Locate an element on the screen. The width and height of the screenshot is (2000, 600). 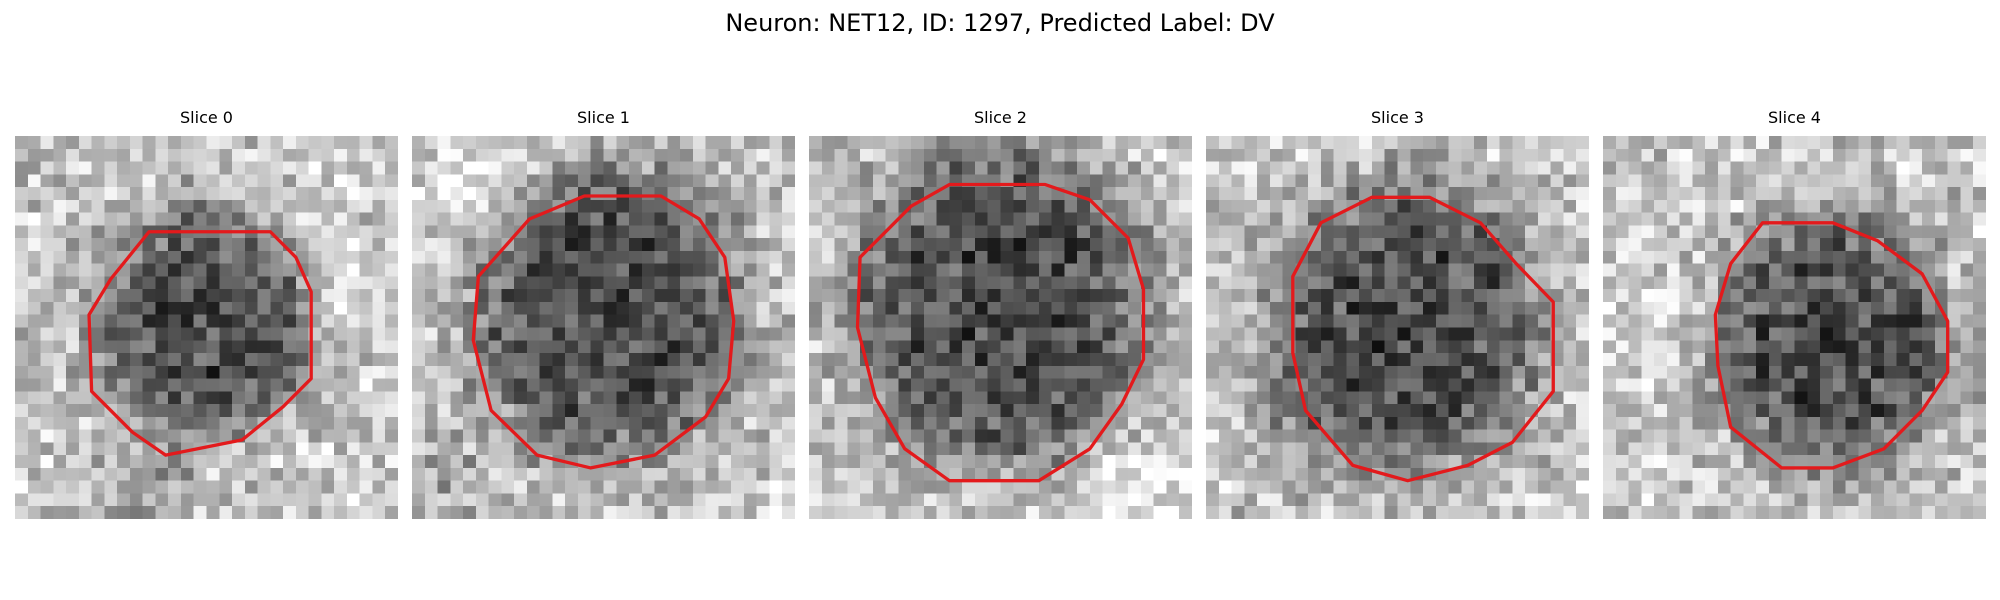
slice-panel-4: Slice 4 is located at coordinates (1794, 313).